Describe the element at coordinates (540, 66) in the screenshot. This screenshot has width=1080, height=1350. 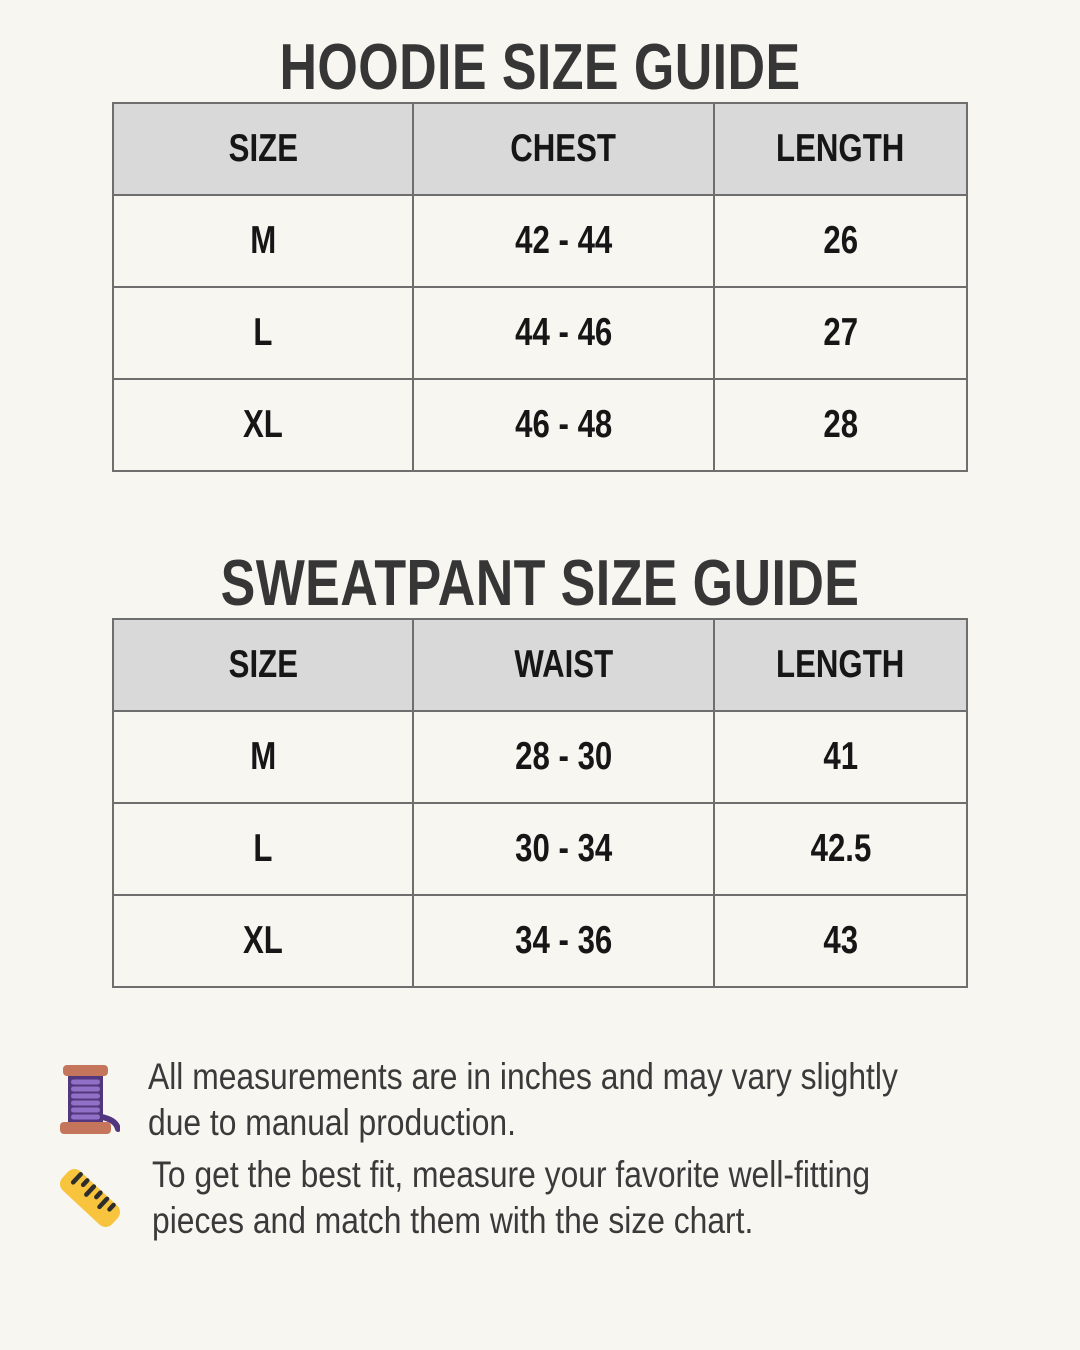
I see `hoodie-guide-title: HOODIE SIZE GUIDE` at that location.